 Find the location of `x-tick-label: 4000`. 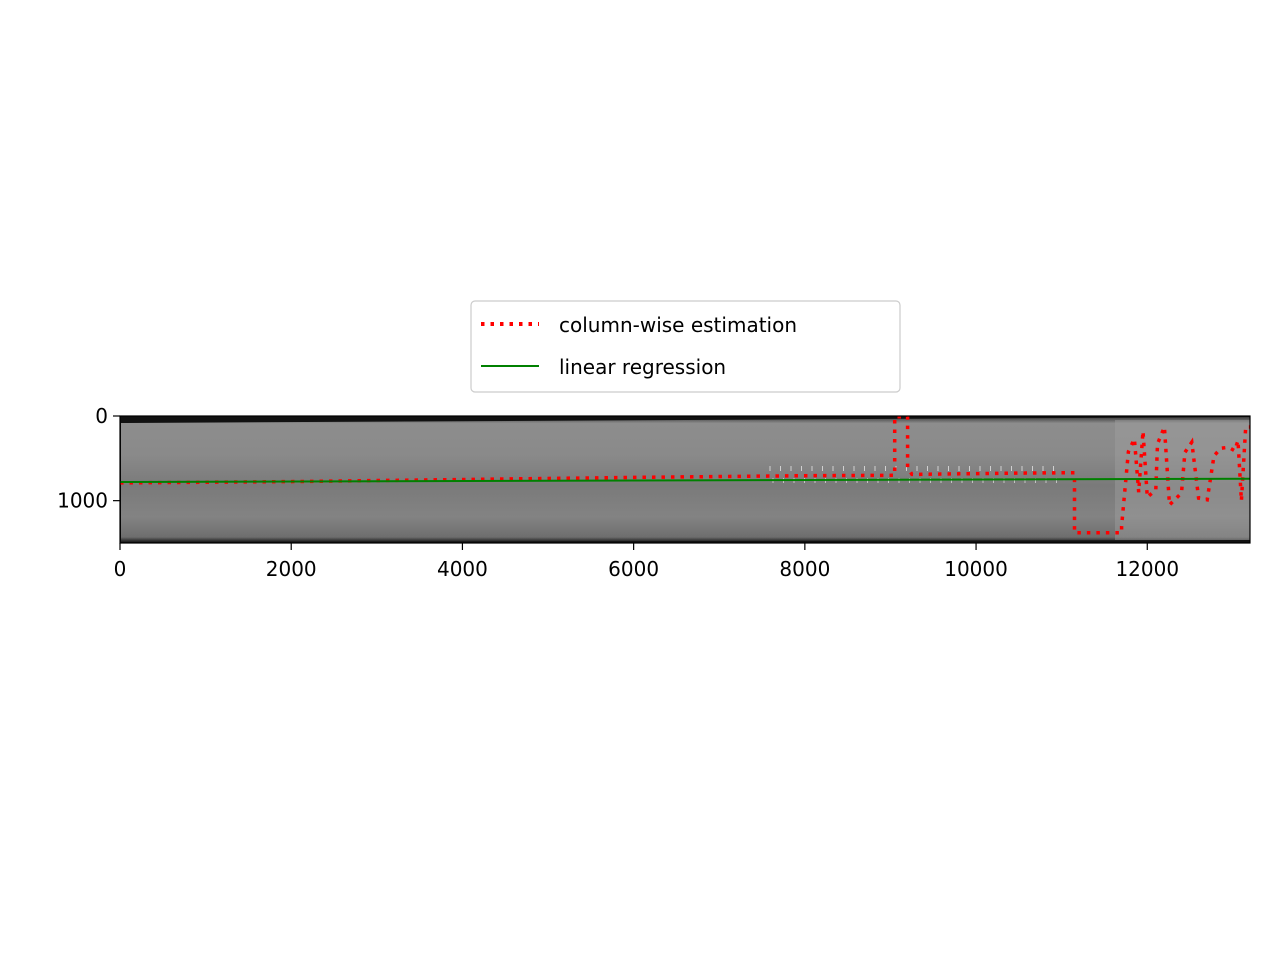

x-tick-label: 4000 is located at coordinates (462, 569).